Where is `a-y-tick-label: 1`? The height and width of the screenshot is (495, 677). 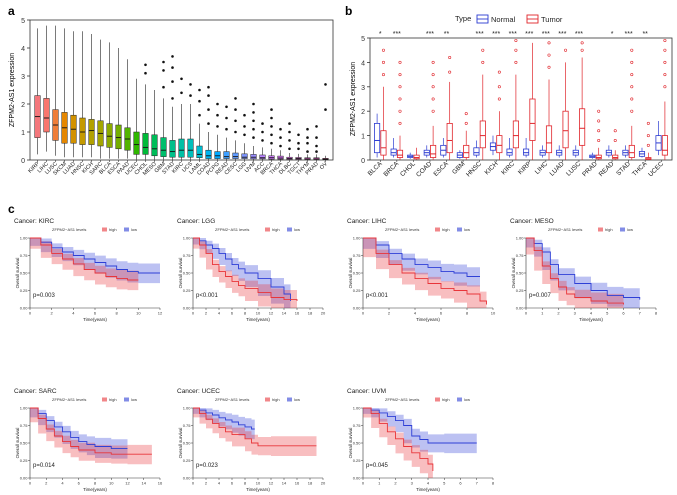
a-y-tick-label: 1 is located at coordinates (23, 133).